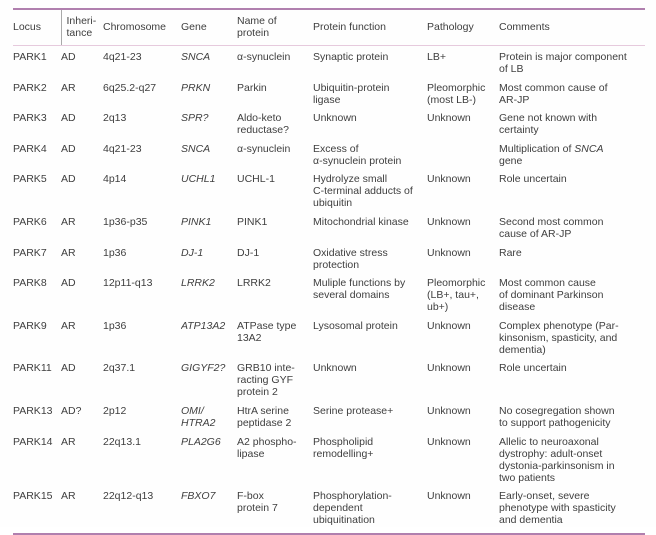 This screenshot has height=535, width=656. What do you see at coordinates (252, 87) in the screenshot?
I see `cell-protein-name: Parkin` at bounding box center [252, 87].